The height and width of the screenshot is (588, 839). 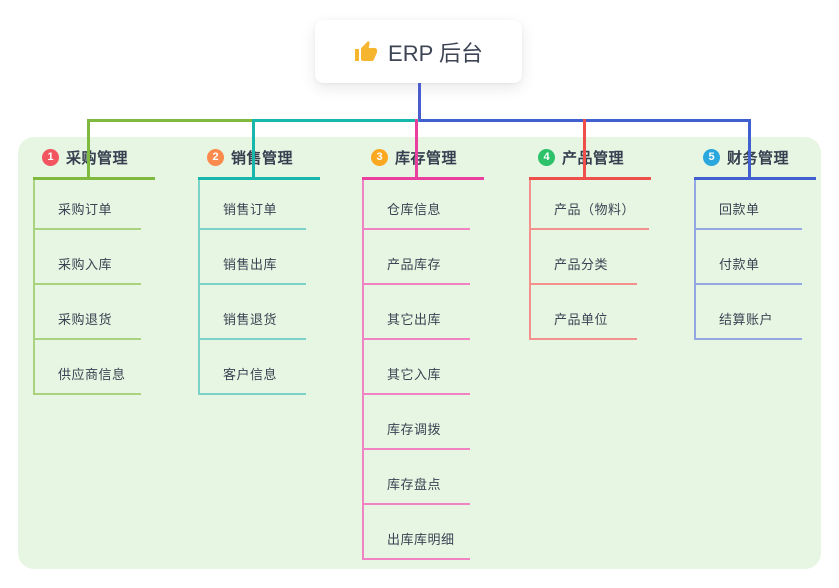 I want to click on branch-children: 销售订单 销售出库 销售退货 客户信息, so click(x=252, y=287).